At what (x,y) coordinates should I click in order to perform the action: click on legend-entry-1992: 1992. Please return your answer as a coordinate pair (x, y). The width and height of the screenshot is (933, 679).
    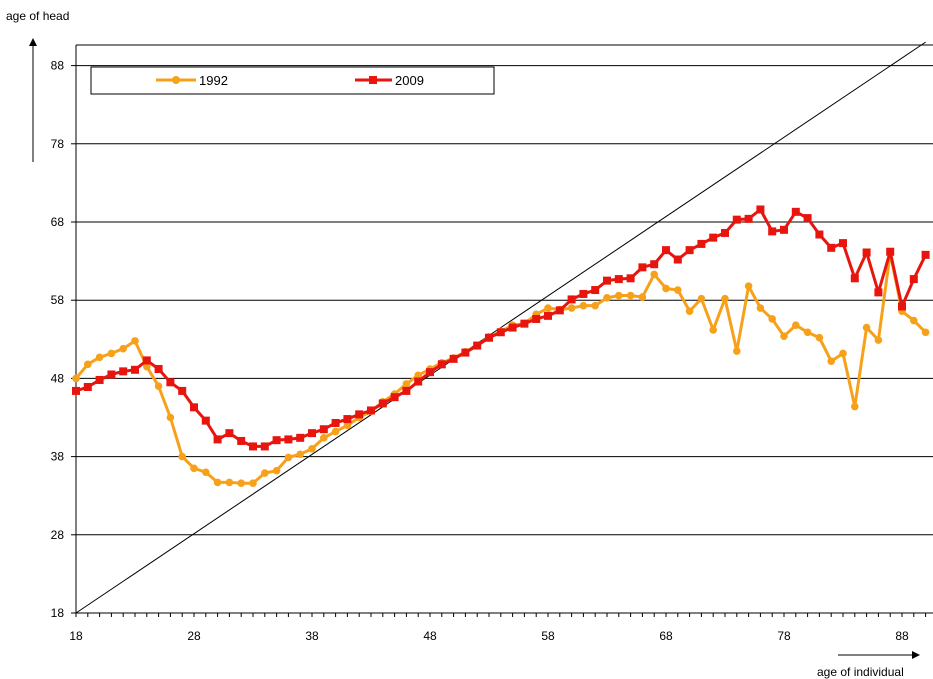
    Looking at the image, I should click on (192, 80).